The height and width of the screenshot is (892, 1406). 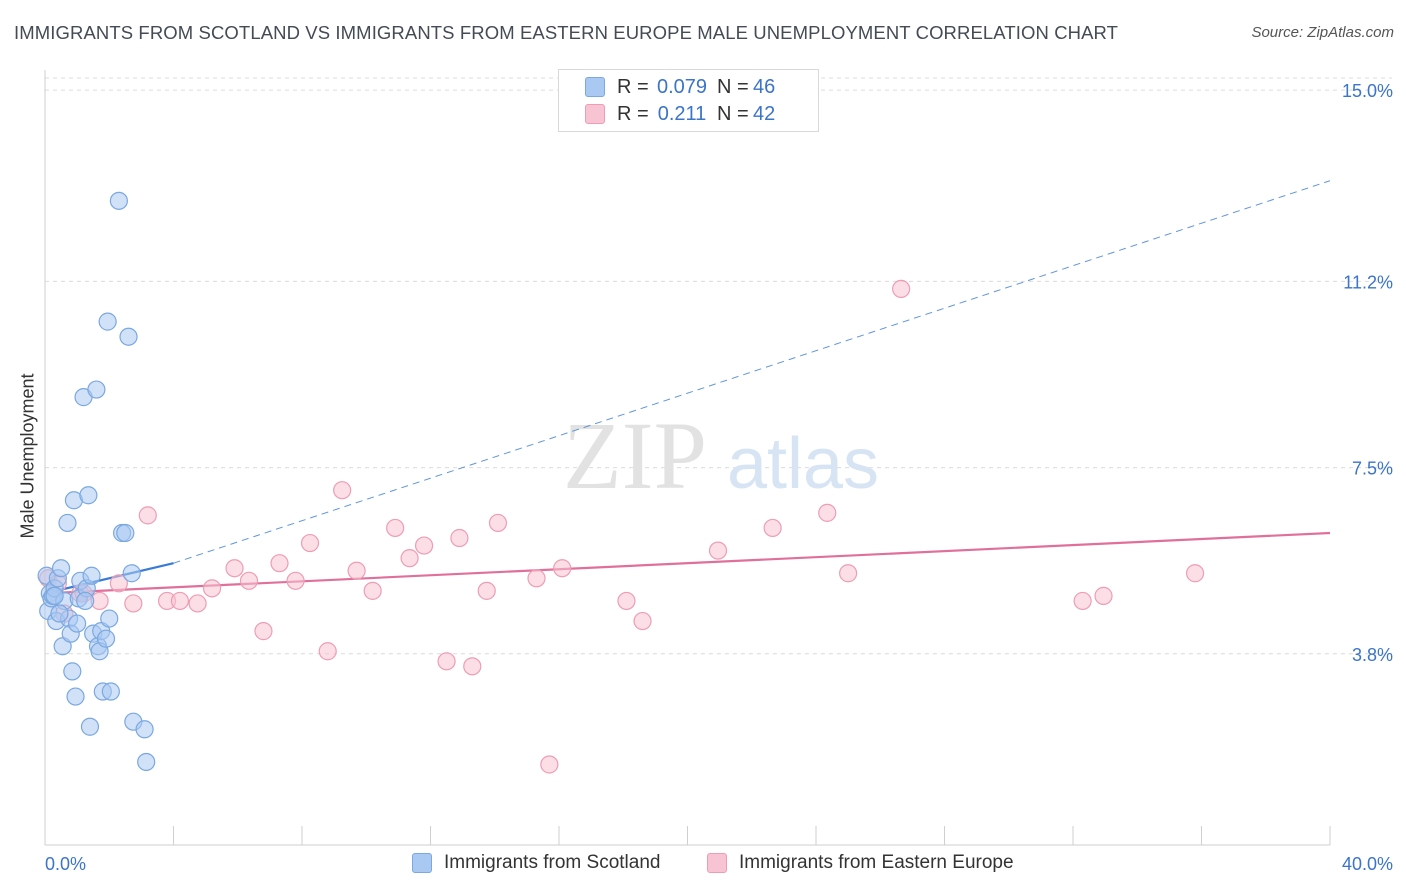 What do you see at coordinates (876, 862) in the screenshot?
I see `series-label-eastern-europe: Immigrants from Eastern Europe` at bounding box center [876, 862].